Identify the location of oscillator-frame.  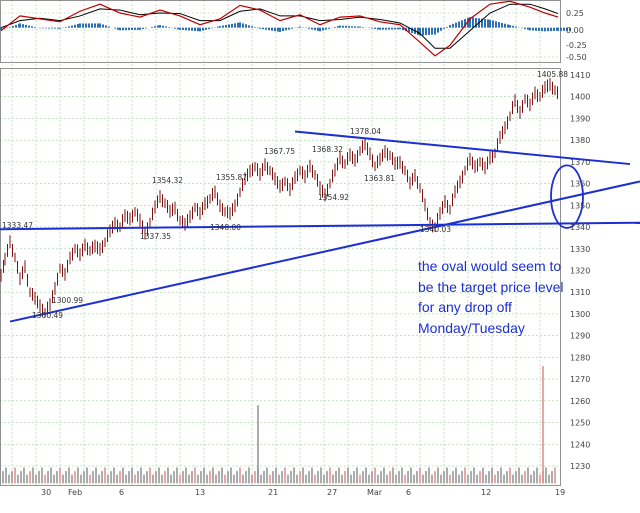
(280, 31).